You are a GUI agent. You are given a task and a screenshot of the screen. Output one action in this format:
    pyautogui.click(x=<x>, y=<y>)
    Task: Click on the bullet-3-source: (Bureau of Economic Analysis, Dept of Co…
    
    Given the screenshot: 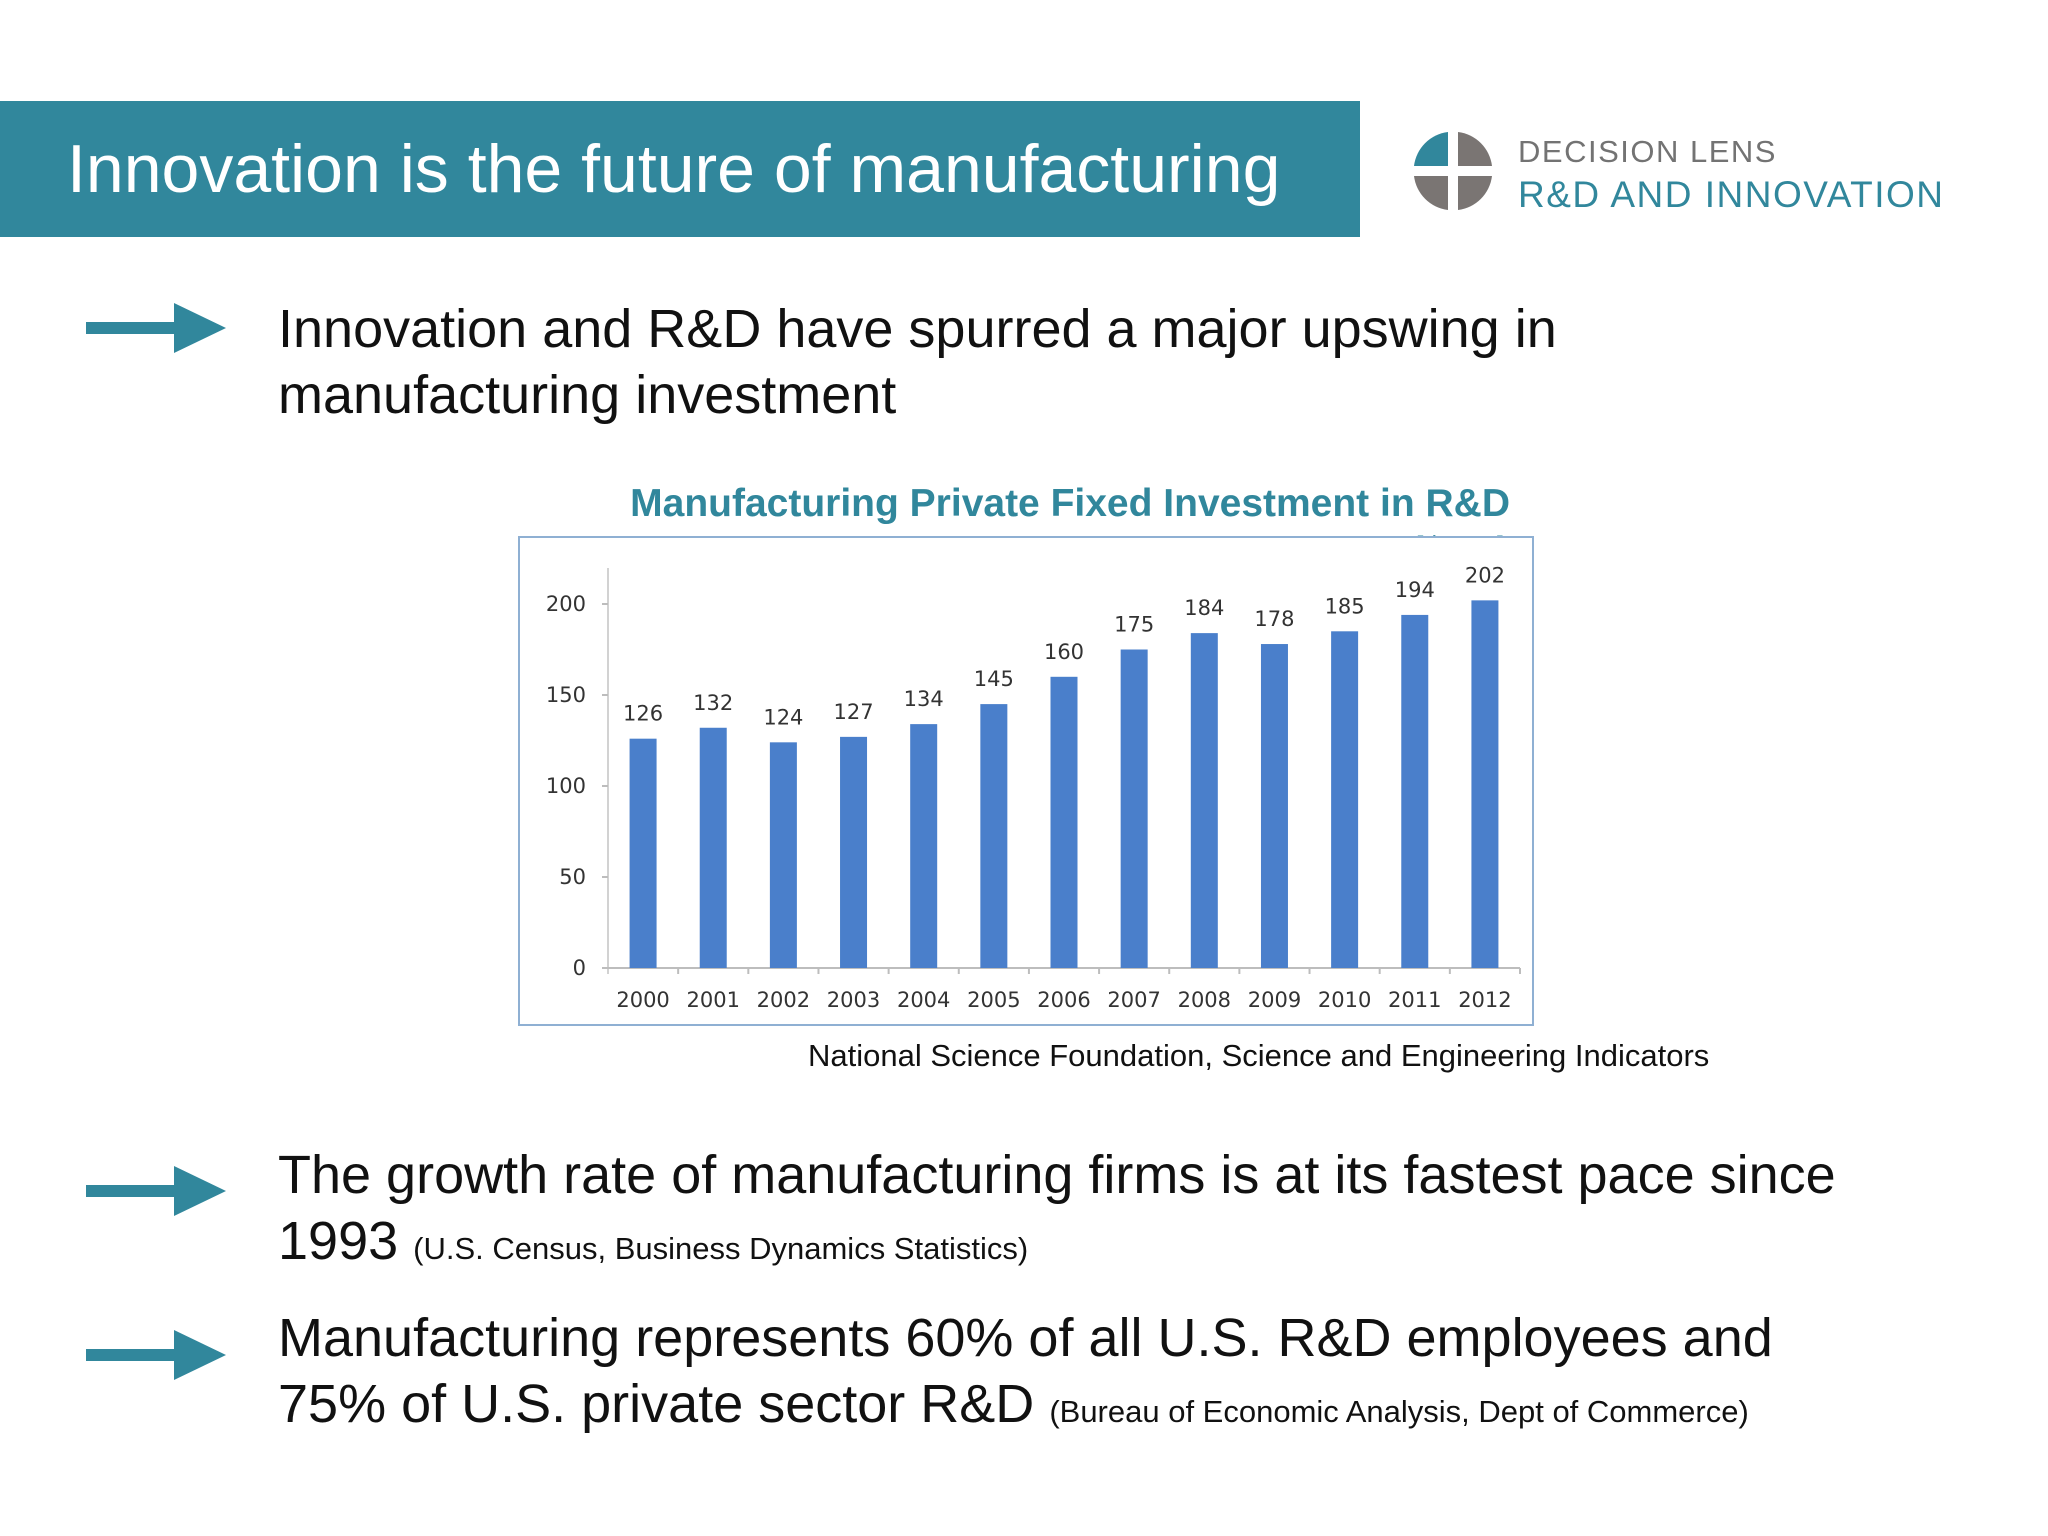 What is the action you would take?
    pyautogui.click(x=1399, y=1411)
    